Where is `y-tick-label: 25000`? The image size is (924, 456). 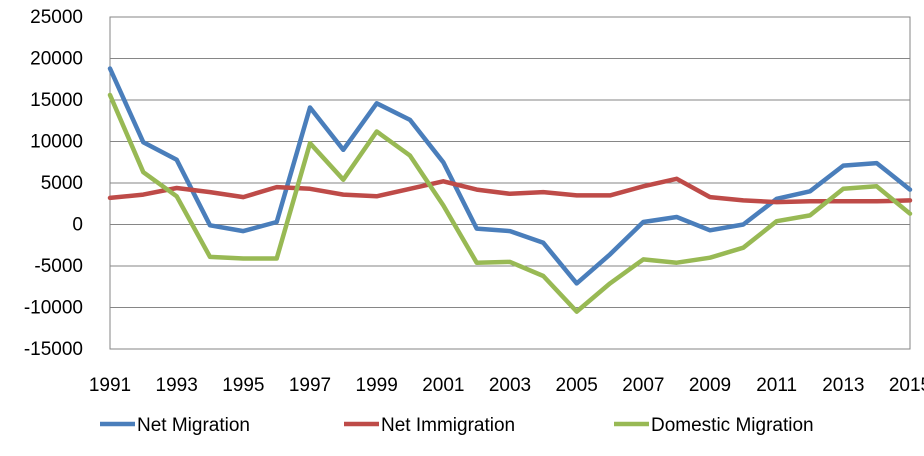
y-tick-label: 25000 is located at coordinates (56, 17).